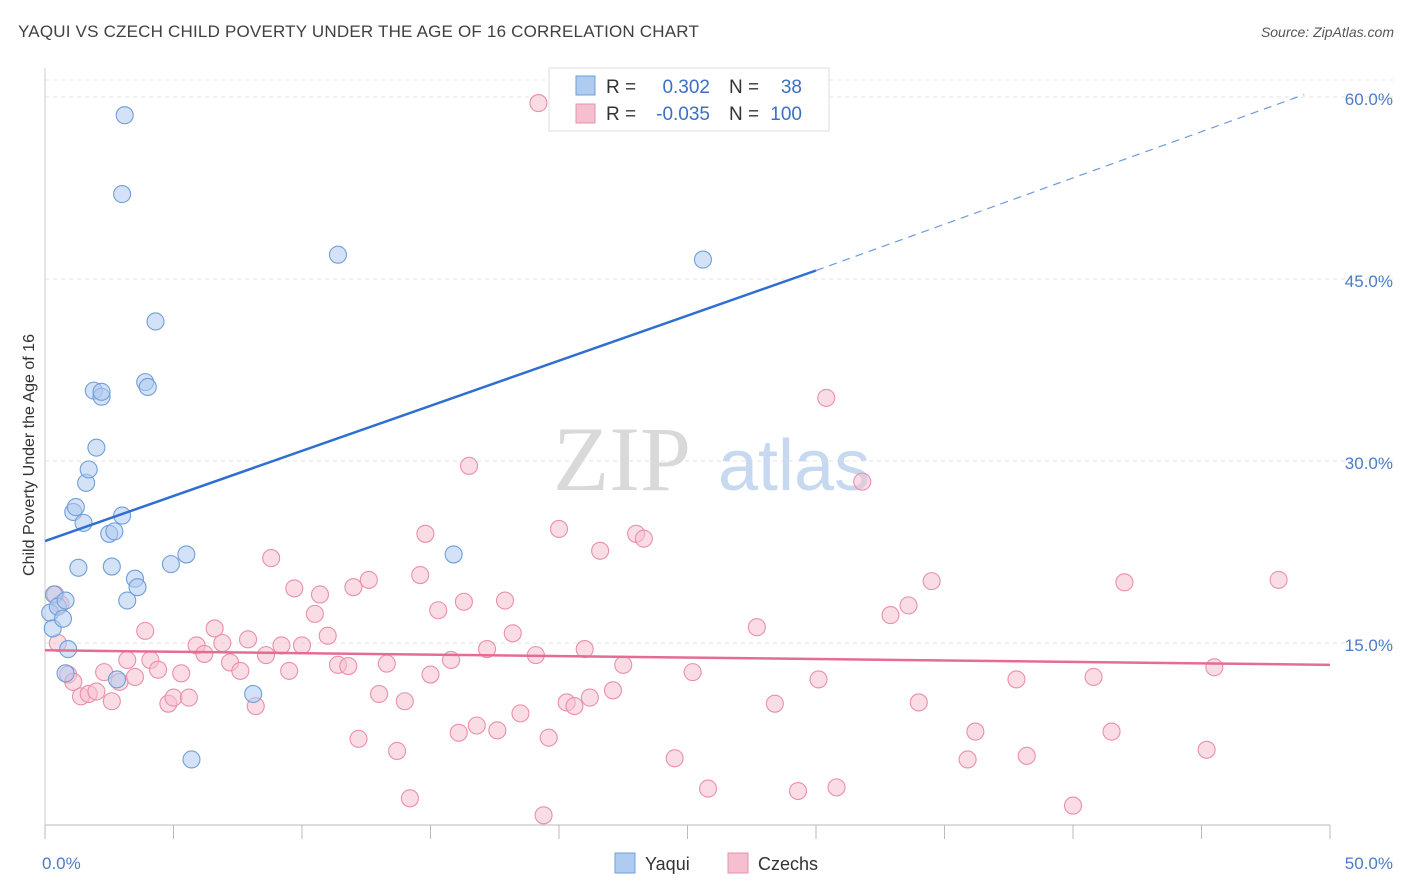 The height and width of the screenshot is (892, 1406). Describe the element at coordinates (716, 863) in the screenshot. I see `series-legend: Yaqui Czechs` at that location.